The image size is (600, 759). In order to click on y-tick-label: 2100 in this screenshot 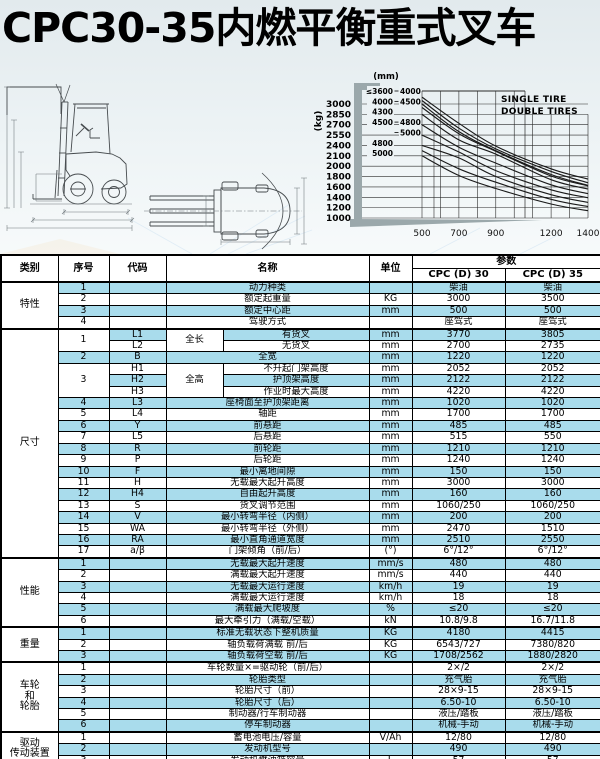, I will do `click(338, 157)`.